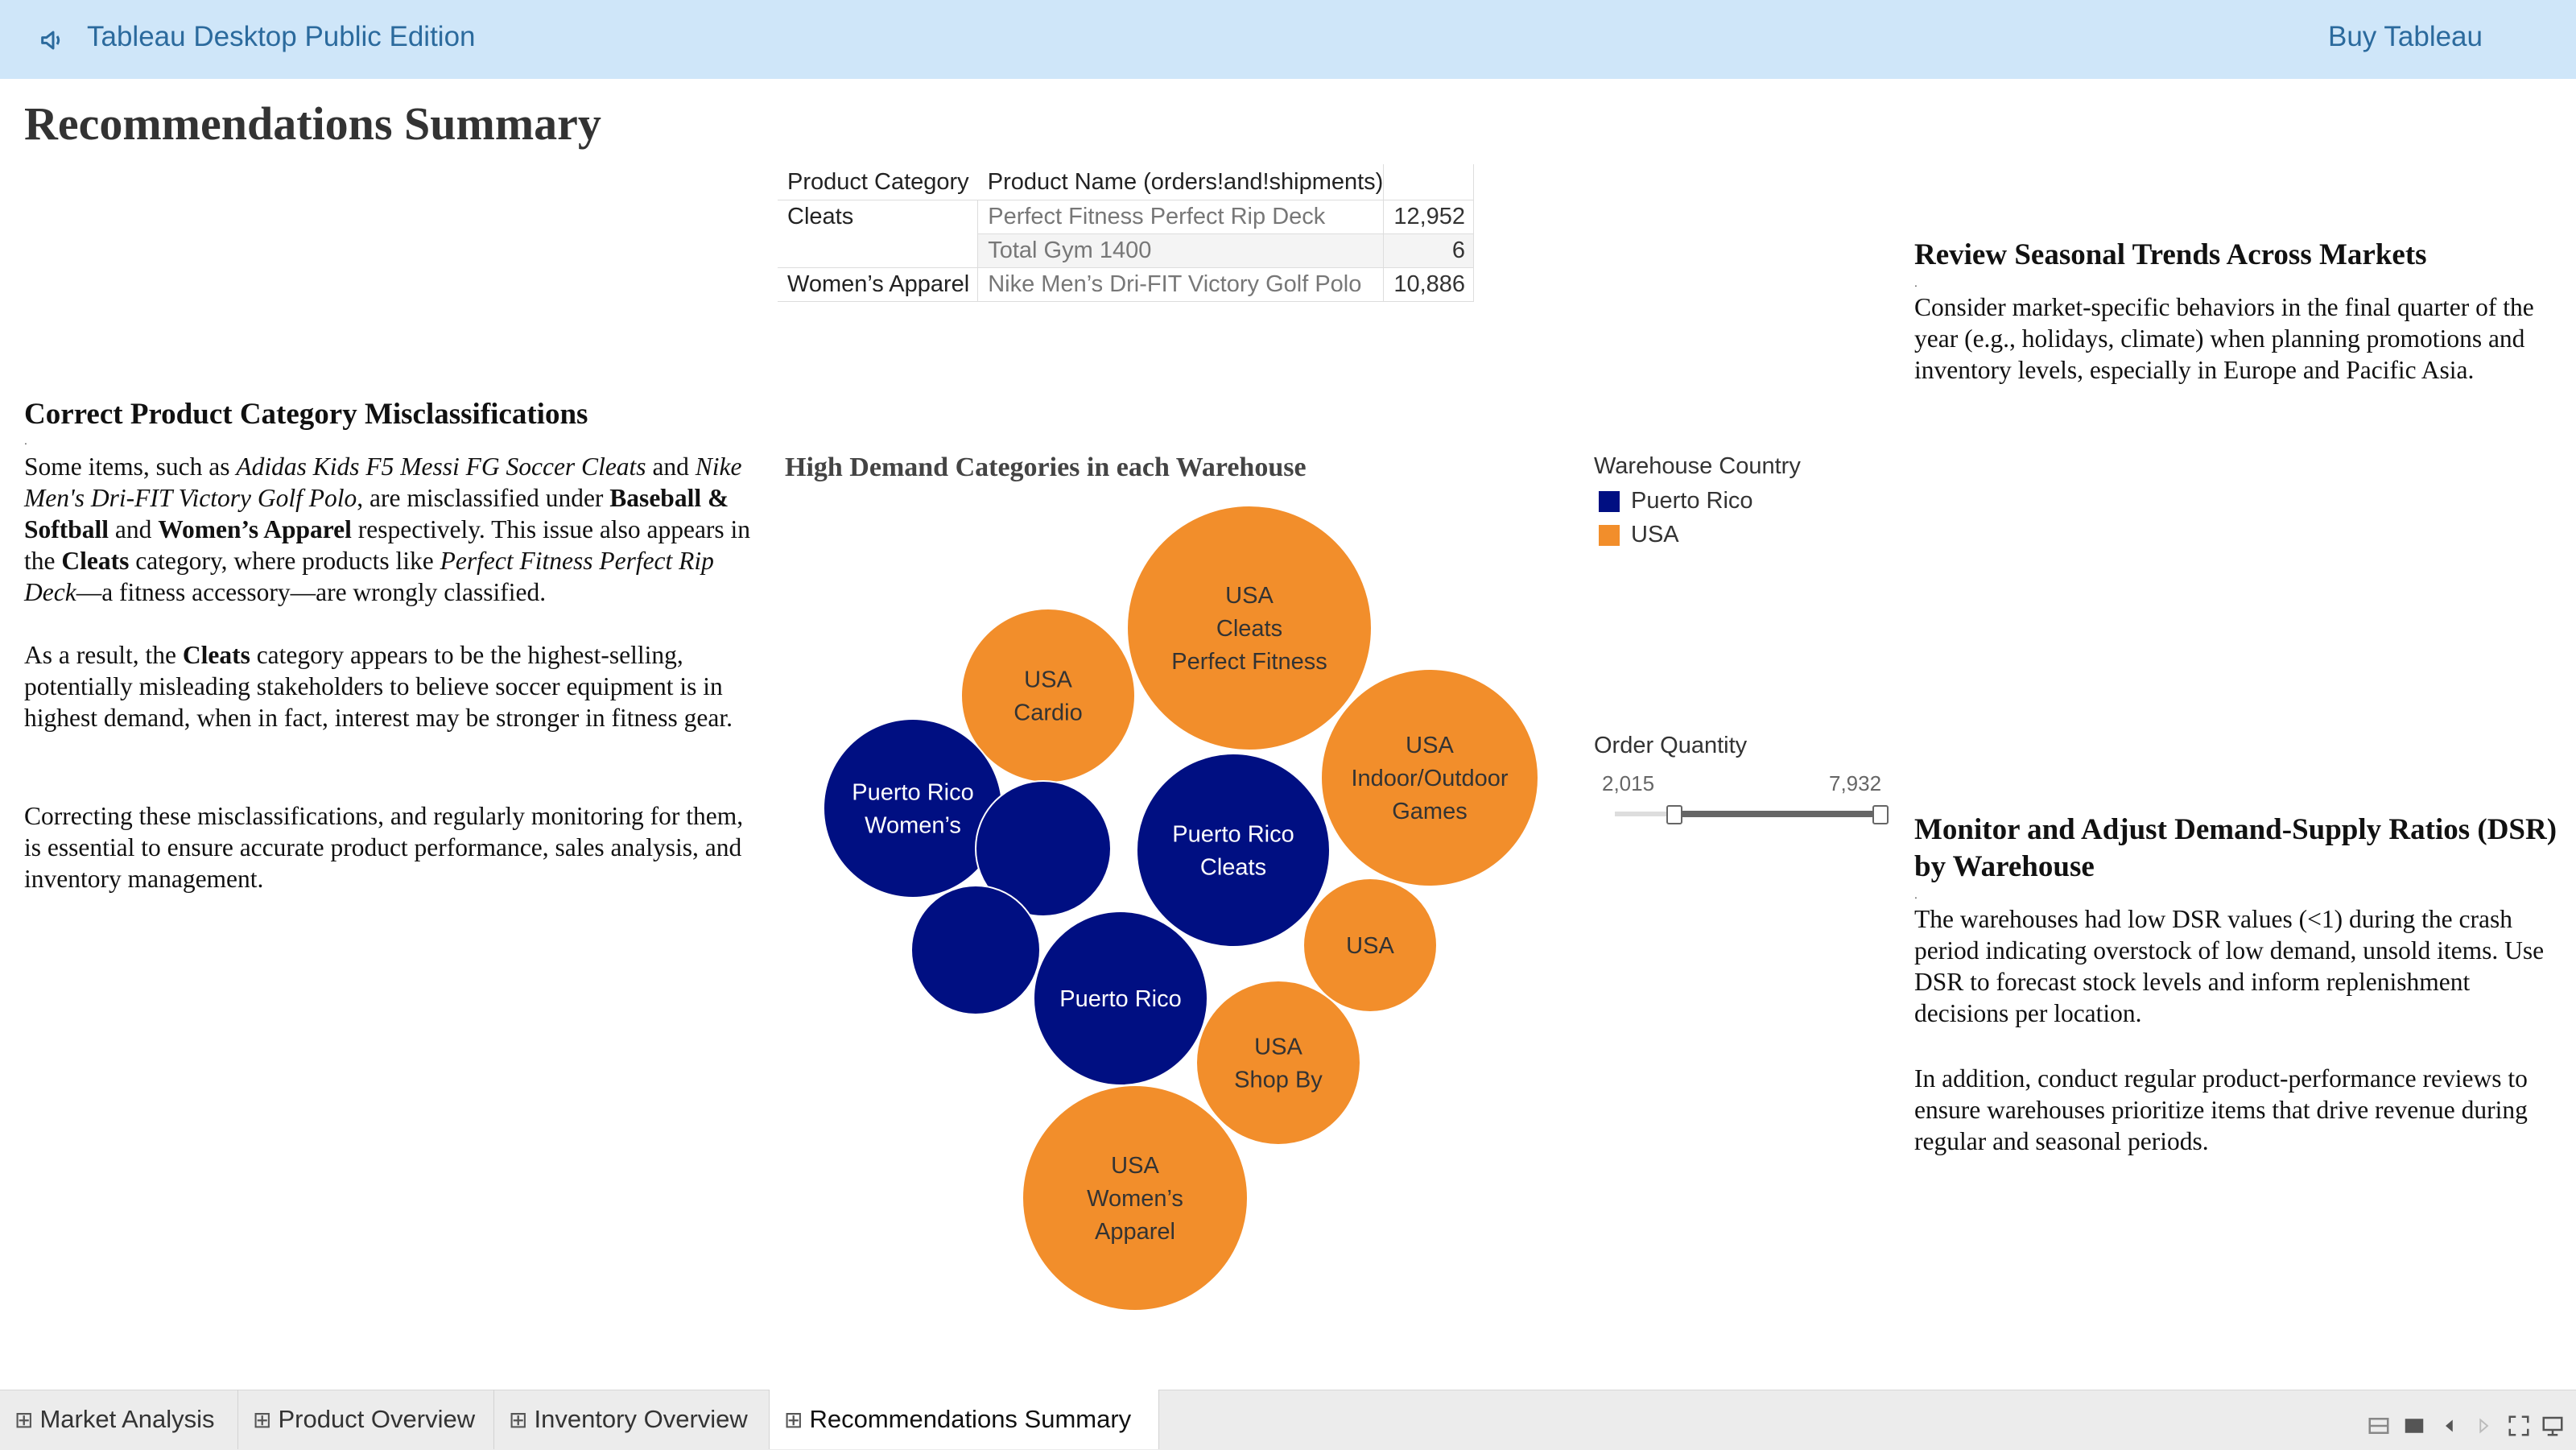  I want to click on next-icon, so click(2483, 1426).